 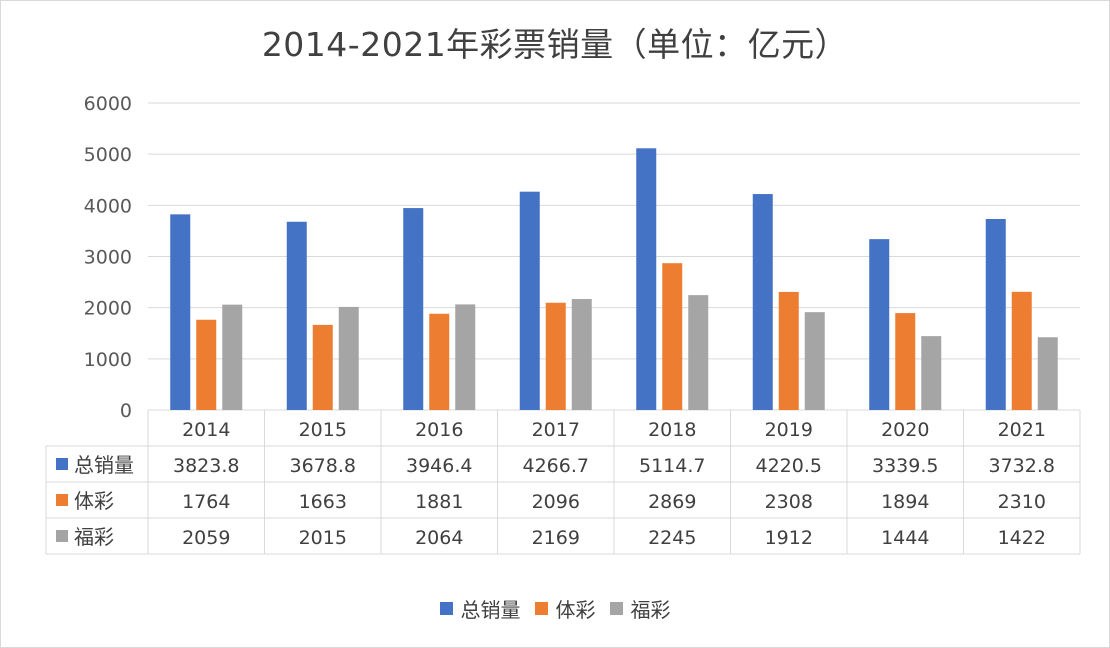 I want to click on data-table-value: 3678.8, so click(x=323, y=466).